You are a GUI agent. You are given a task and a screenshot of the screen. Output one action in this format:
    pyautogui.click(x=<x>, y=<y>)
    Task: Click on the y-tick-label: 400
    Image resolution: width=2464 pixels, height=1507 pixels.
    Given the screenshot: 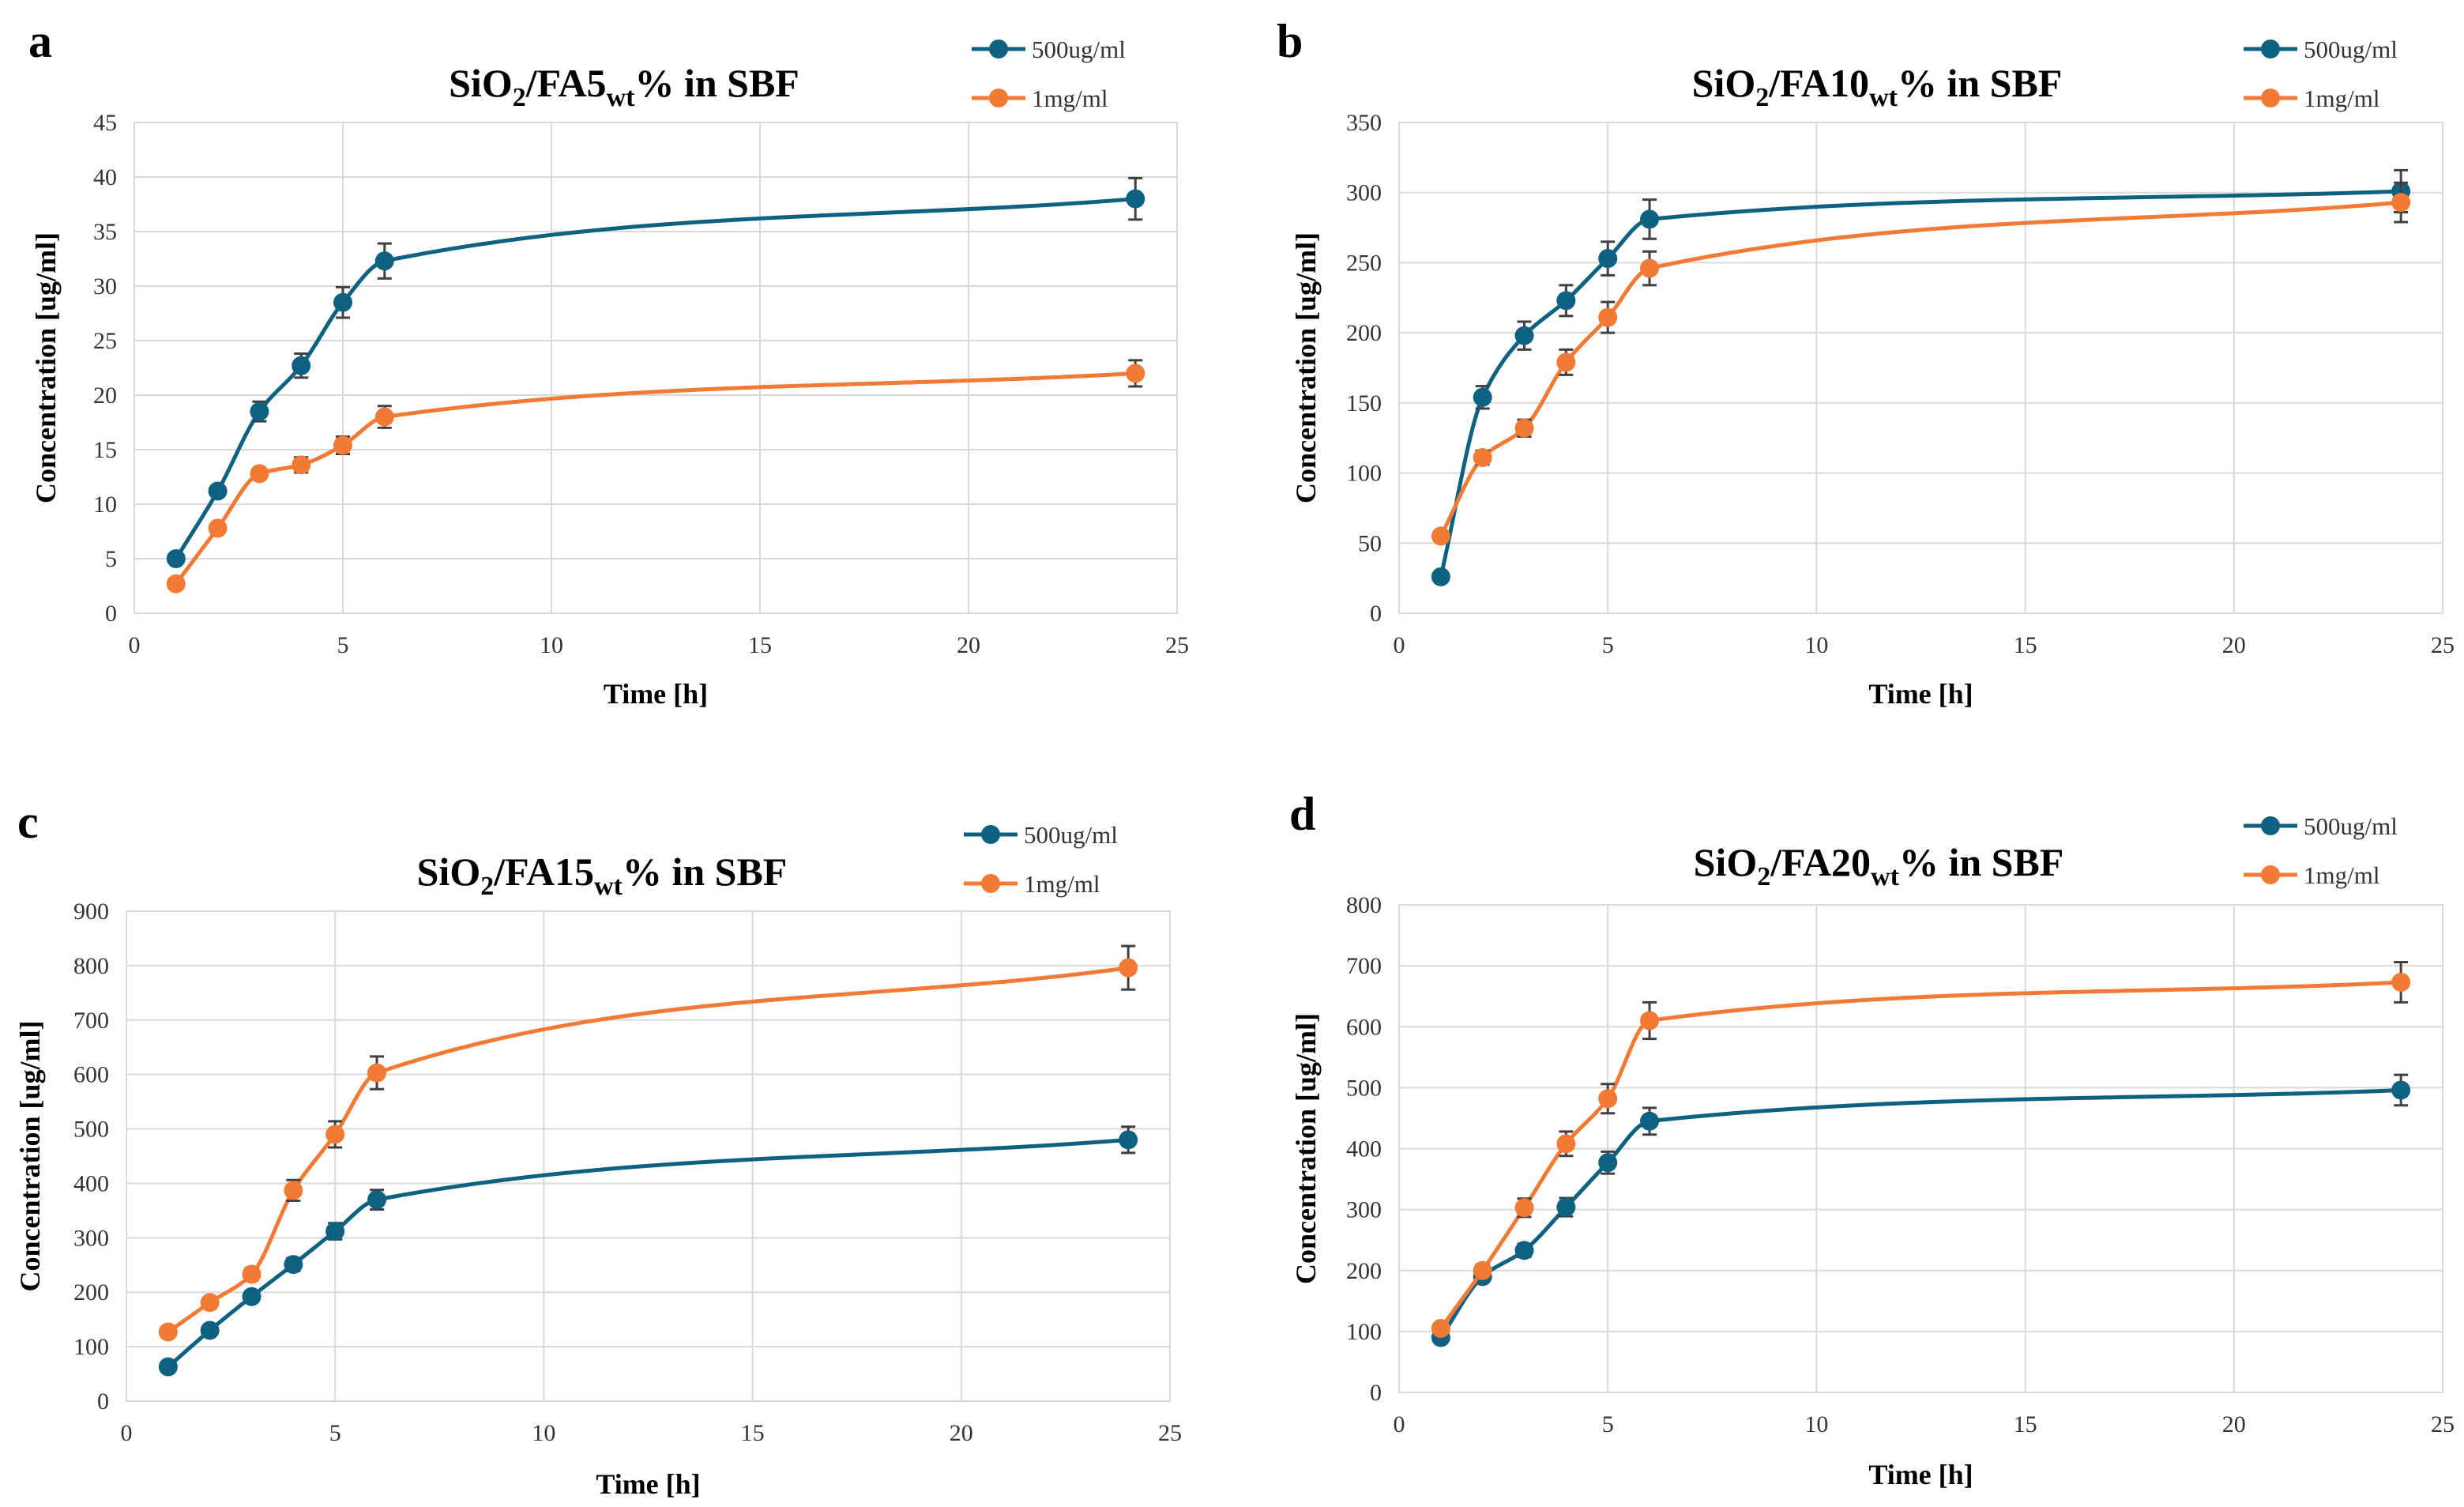 What is the action you would take?
    pyautogui.click(x=91, y=1183)
    